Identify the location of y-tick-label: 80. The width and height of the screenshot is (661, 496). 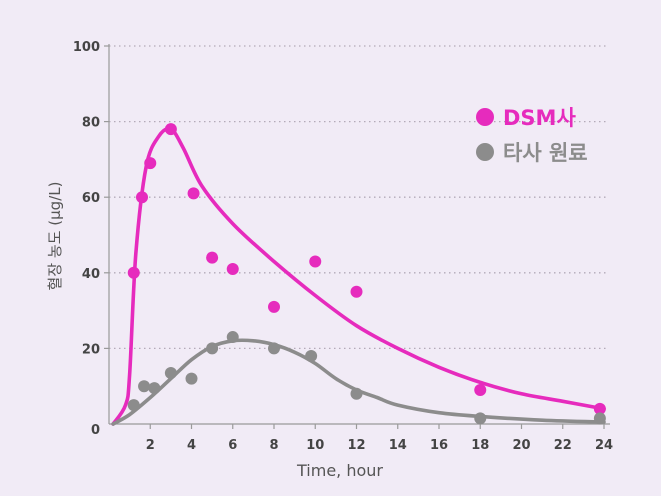
(91, 123).